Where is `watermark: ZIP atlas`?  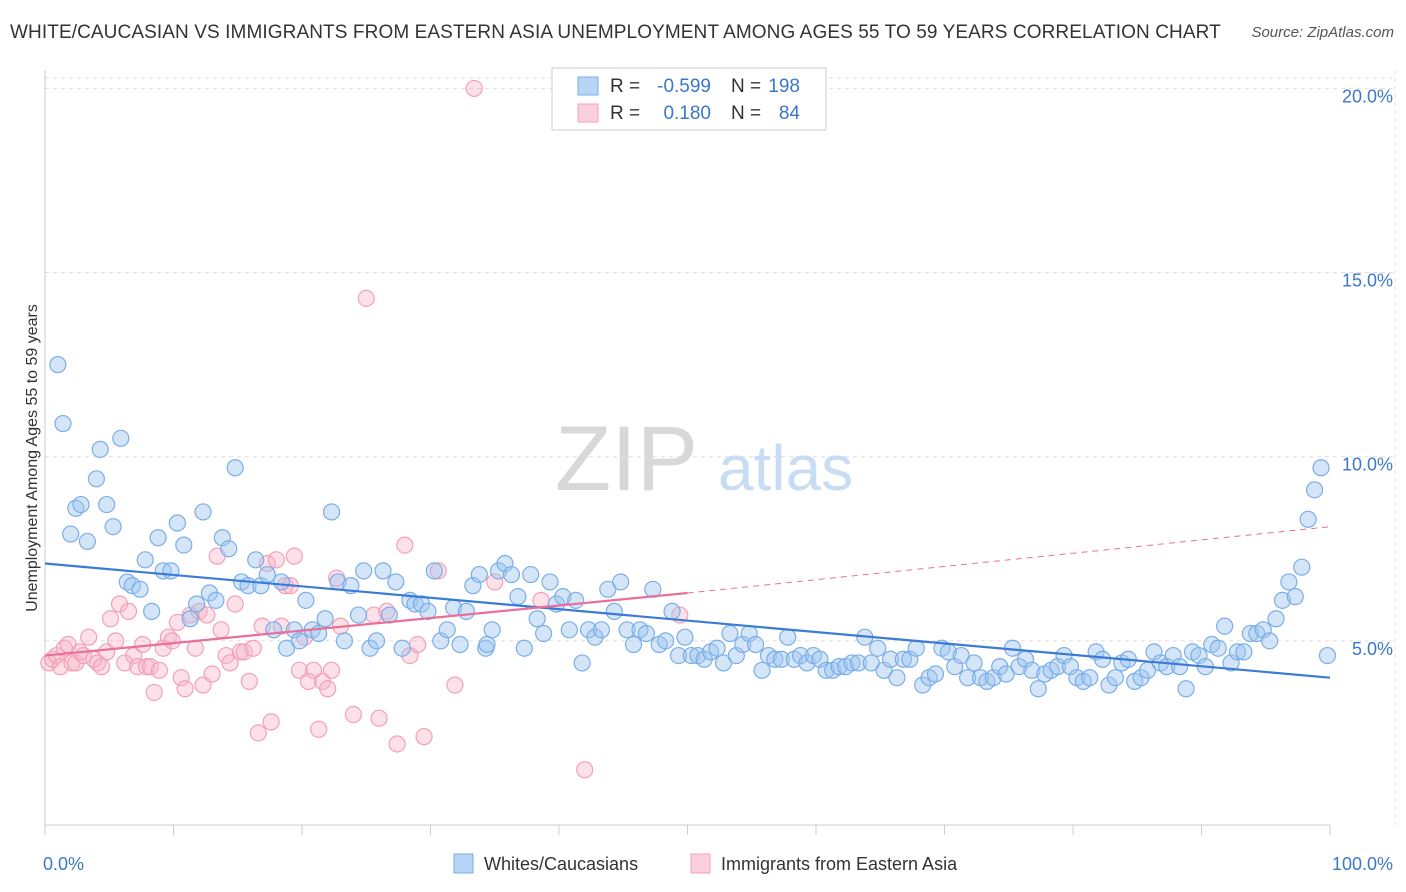
watermark: ZIP atlas is located at coordinates (704, 459).